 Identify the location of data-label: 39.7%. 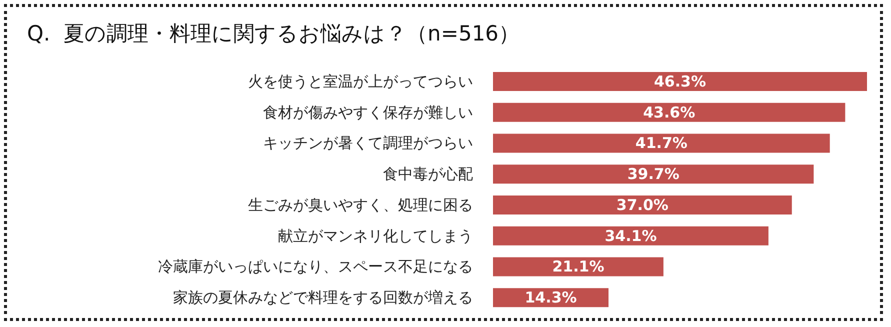
(653, 174).